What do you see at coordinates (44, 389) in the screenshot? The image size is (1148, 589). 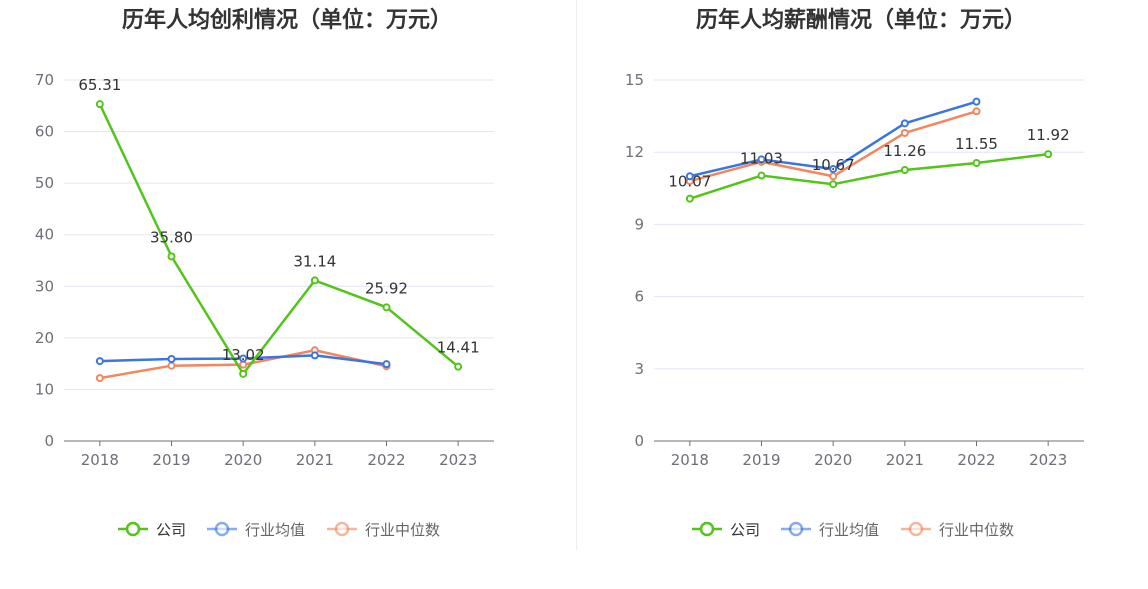 I see `y-tick-label: 10` at bounding box center [44, 389].